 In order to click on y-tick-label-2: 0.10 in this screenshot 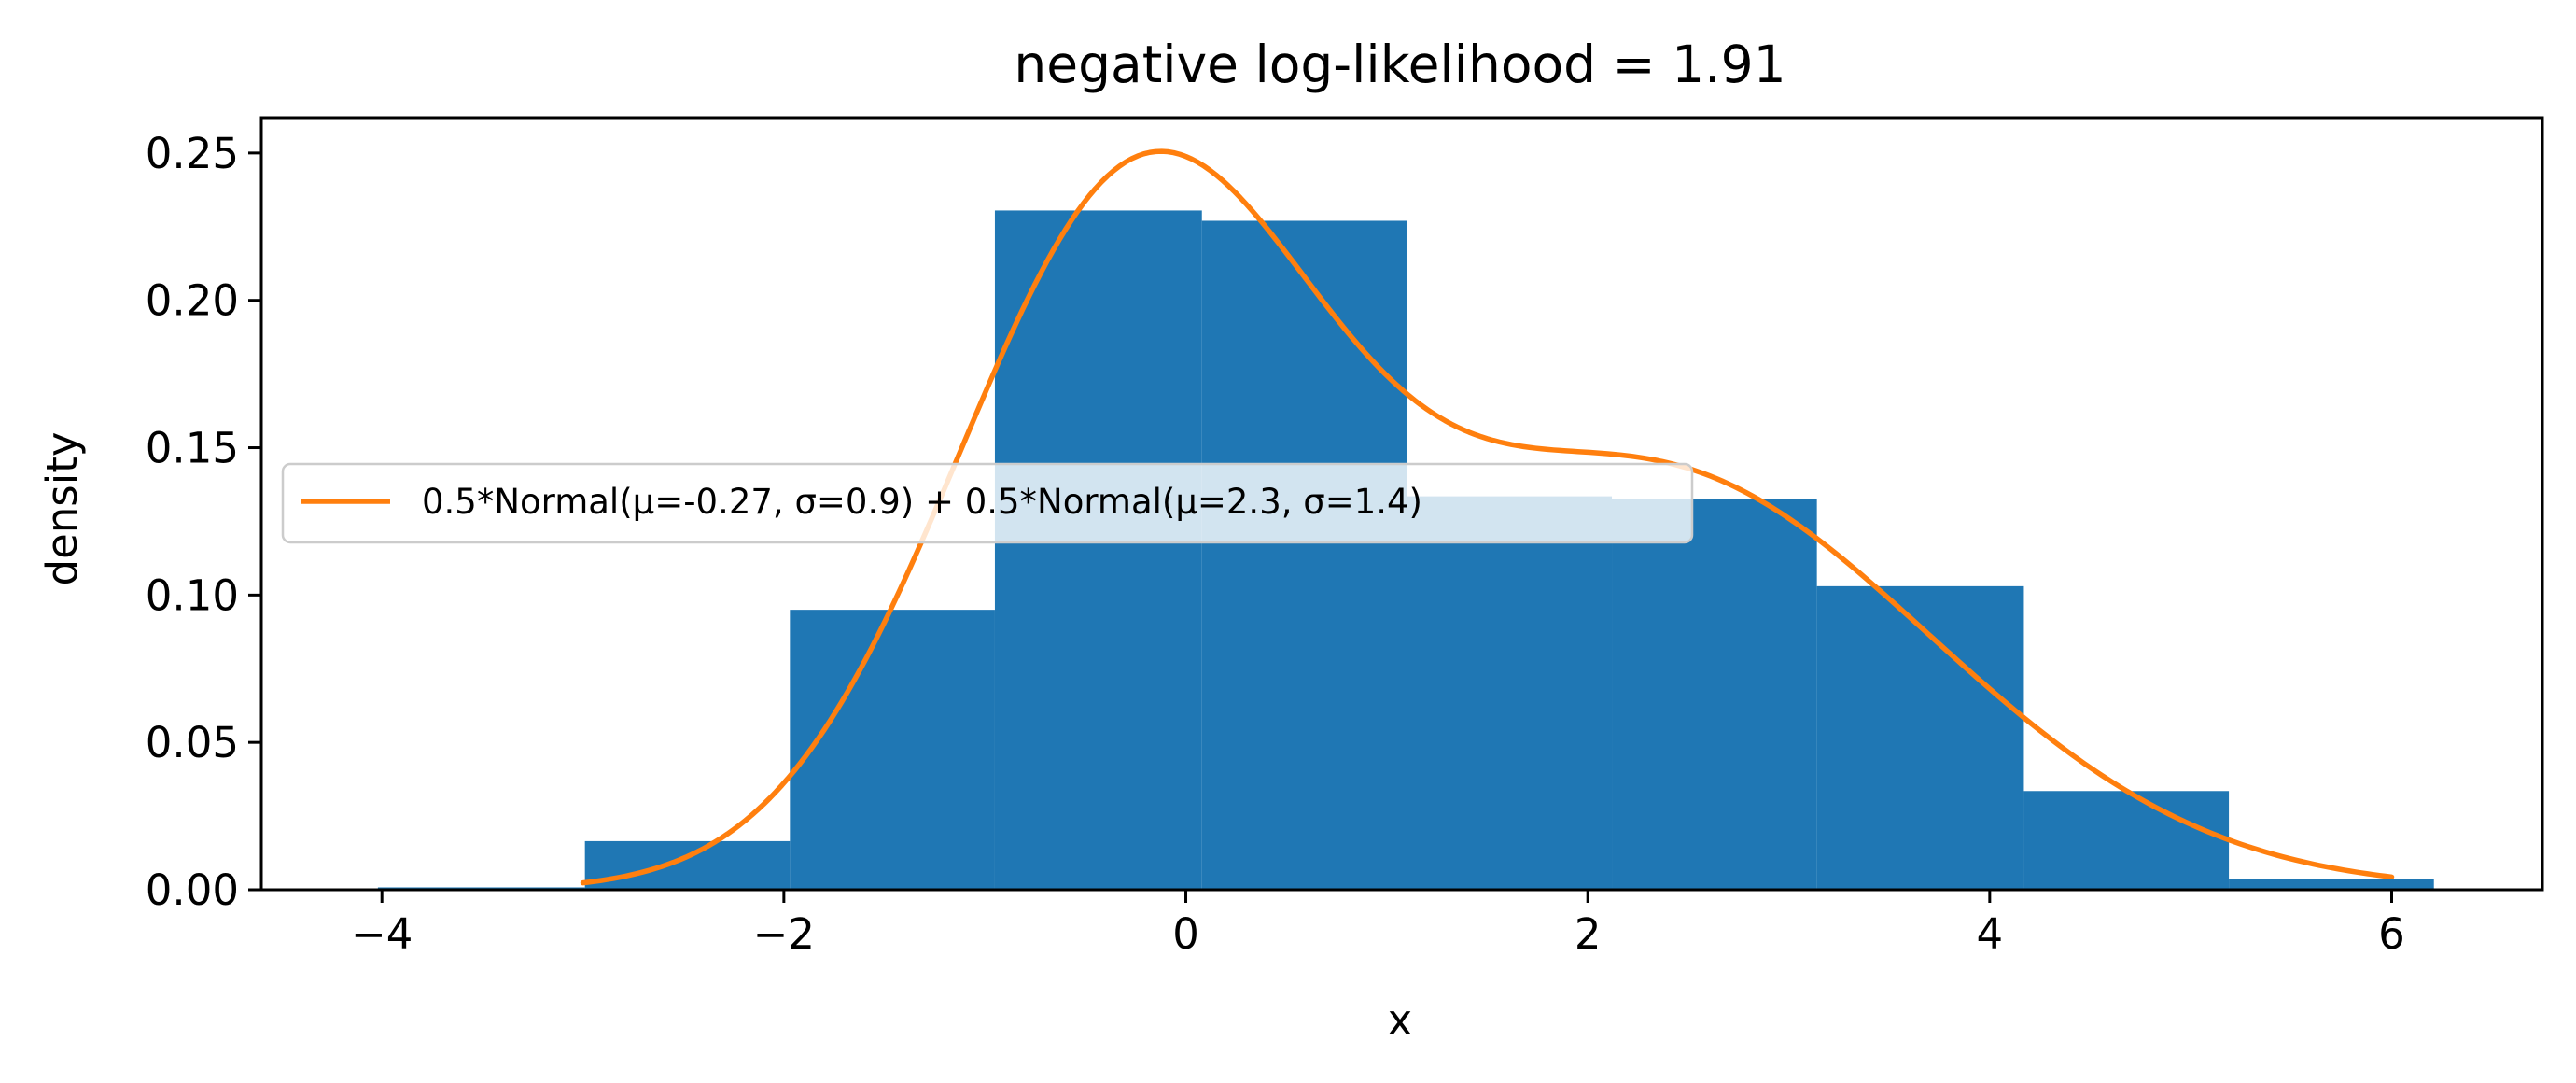, I will do `click(192, 595)`.